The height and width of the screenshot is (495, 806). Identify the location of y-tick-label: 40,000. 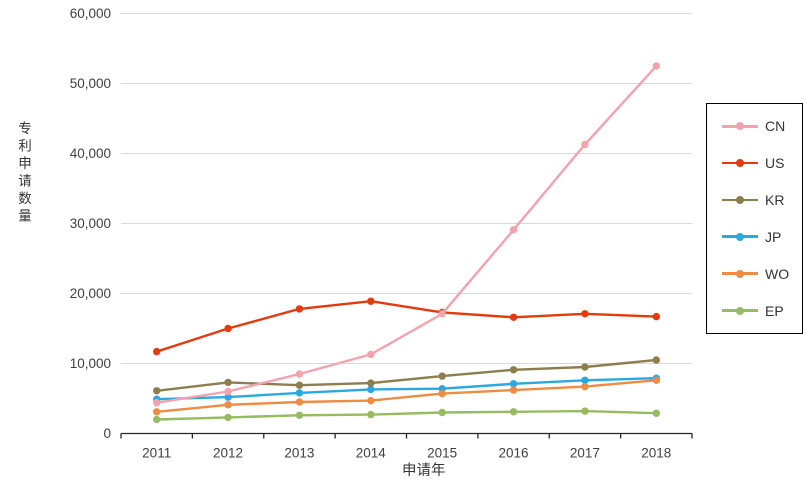
(90, 153).